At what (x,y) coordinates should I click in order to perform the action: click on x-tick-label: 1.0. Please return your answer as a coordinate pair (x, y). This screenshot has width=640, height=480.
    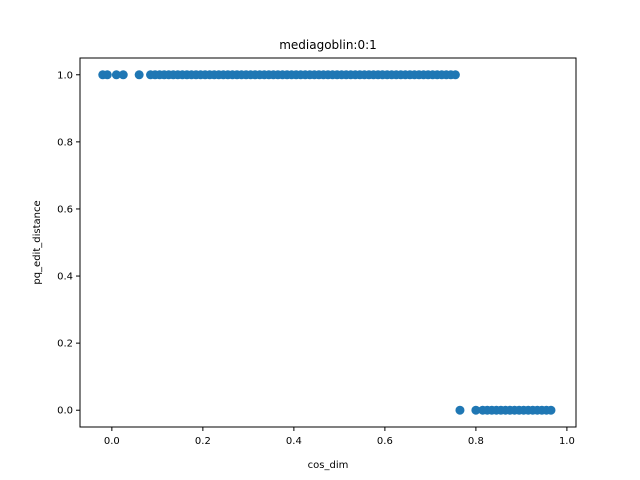
    Looking at the image, I should click on (567, 441).